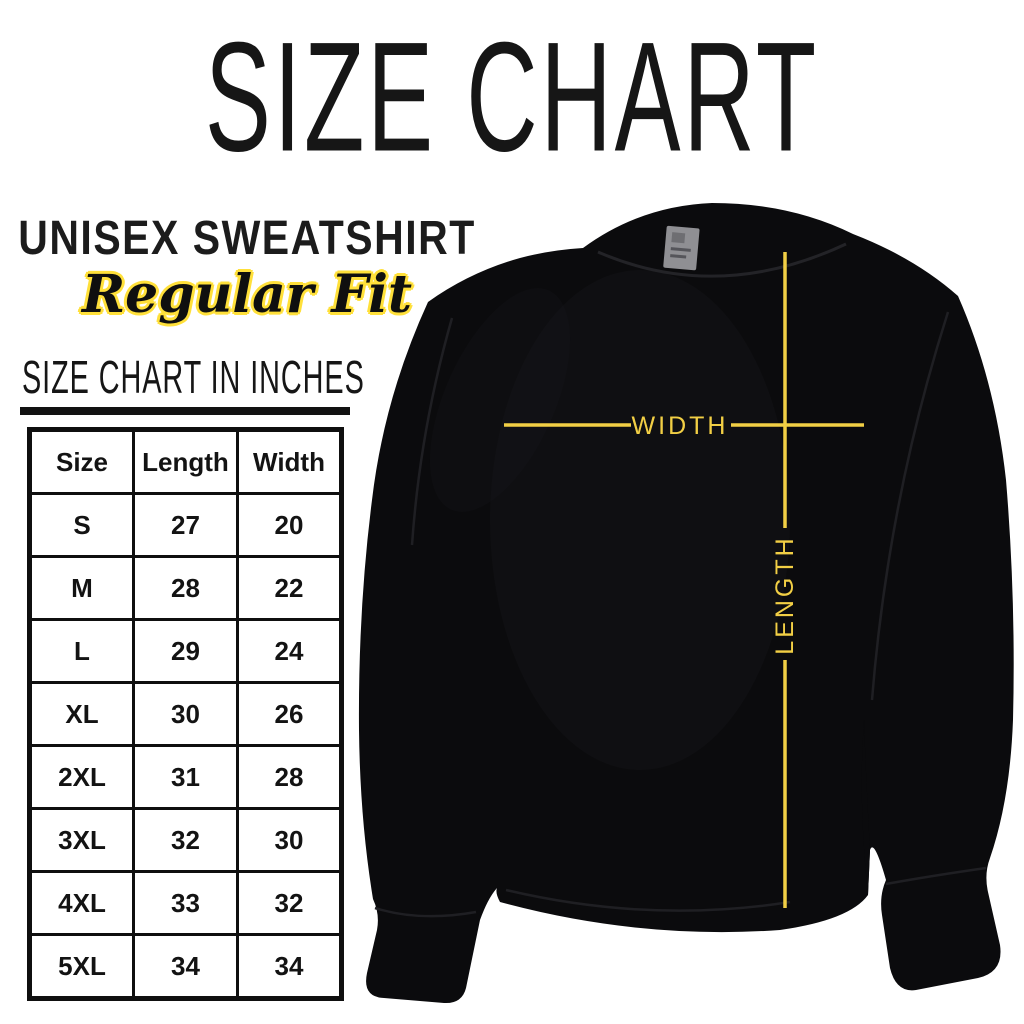  I want to click on left-cuff-seam, so click(425, 912).